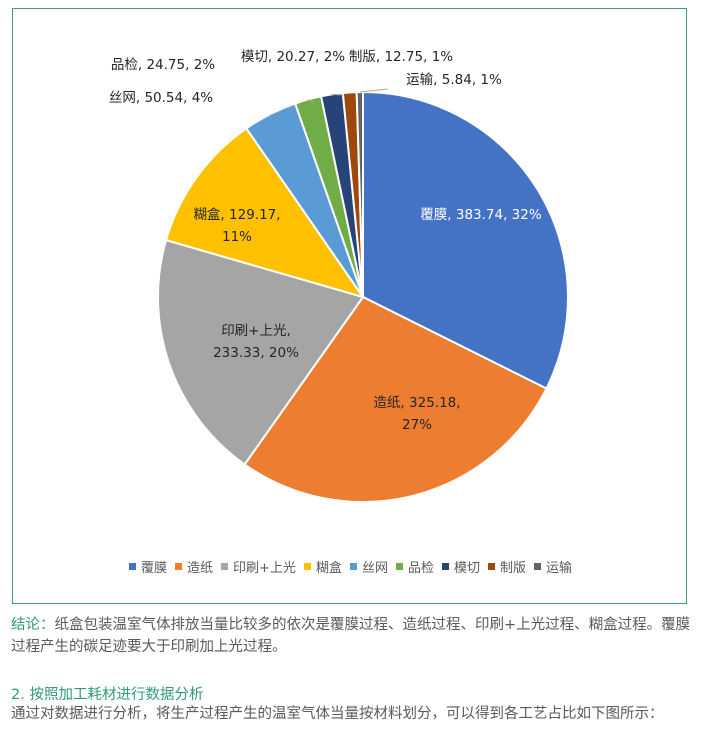  Describe the element at coordinates (236, 225) in the screenshot. I see `data-label-4: 糊盒, 129.17, 11%` at that location.